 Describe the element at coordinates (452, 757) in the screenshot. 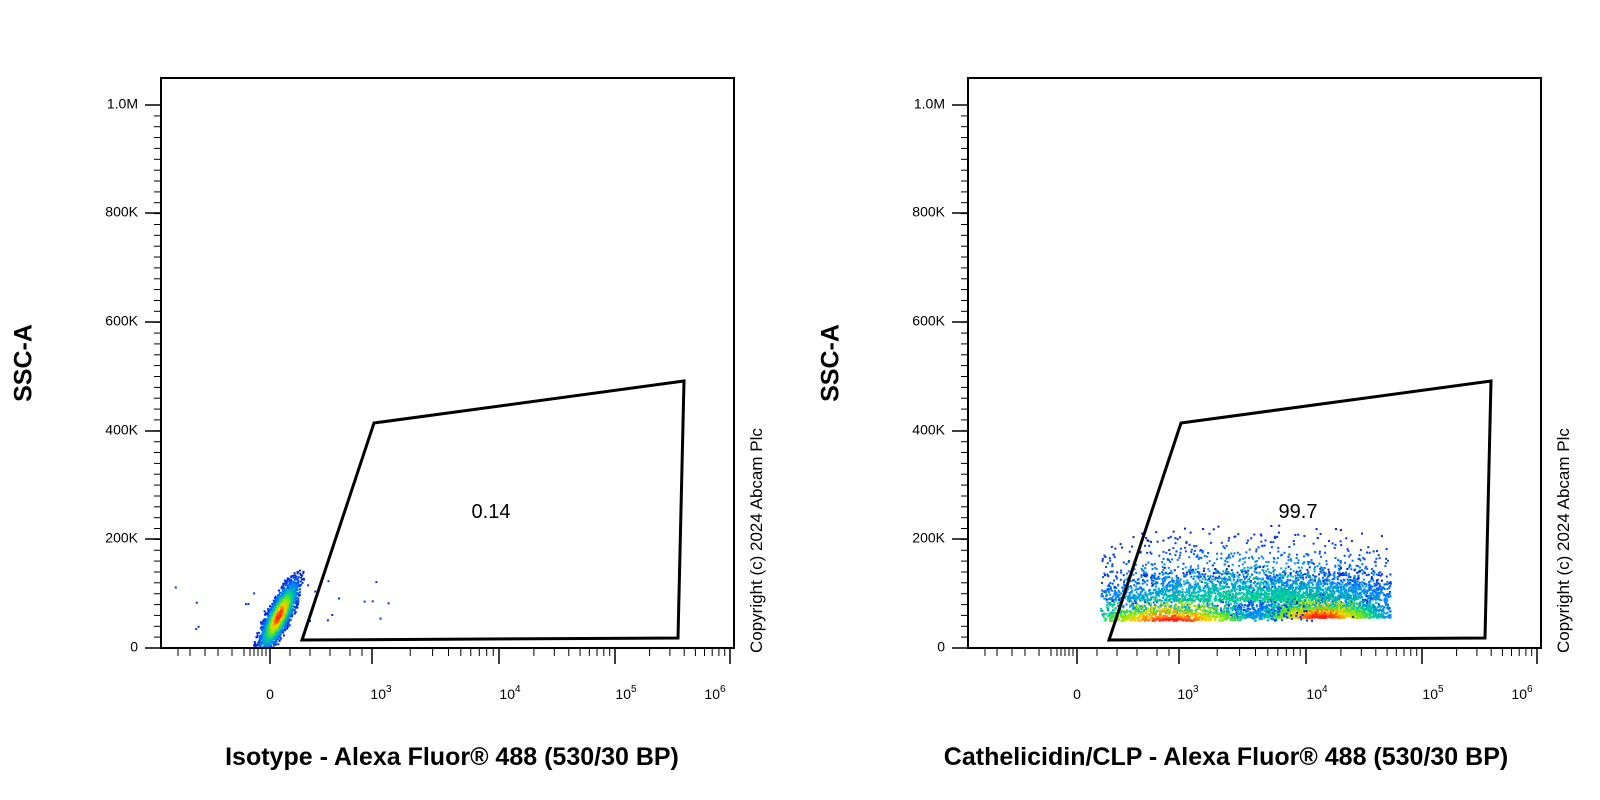

I see `x-axis-label: Isotype - Alexa Fluor® 488 (530/30 BP)` at that location.